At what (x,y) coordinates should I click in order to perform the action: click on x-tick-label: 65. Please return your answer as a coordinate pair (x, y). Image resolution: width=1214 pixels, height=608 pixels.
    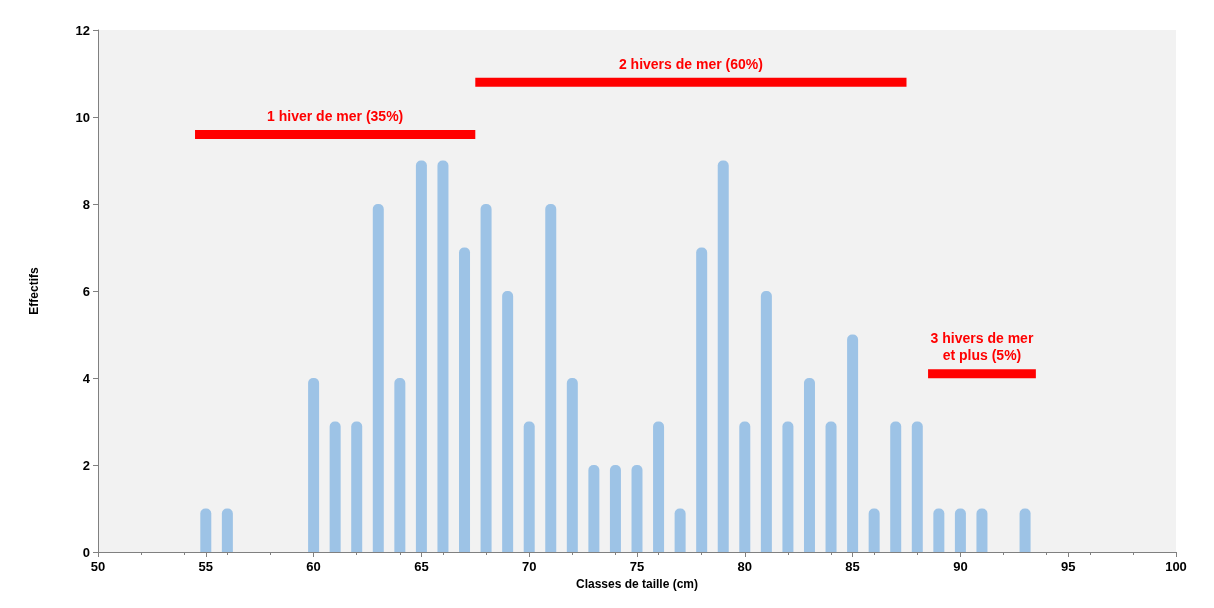
    Looking at the image, I should click on (421, 566).